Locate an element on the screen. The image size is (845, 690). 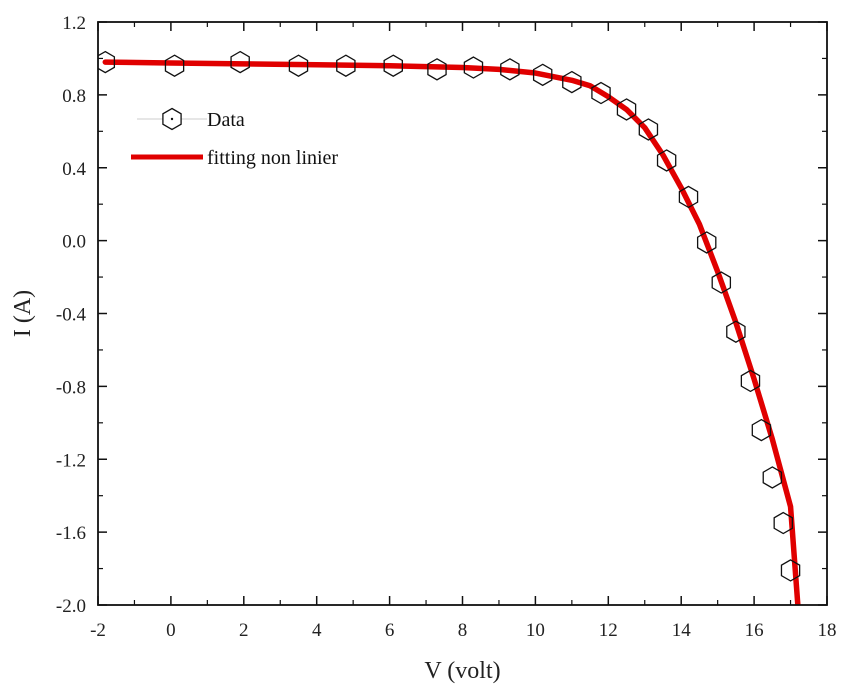
x-tick-label: 2 is located at coordinates (244, 630).